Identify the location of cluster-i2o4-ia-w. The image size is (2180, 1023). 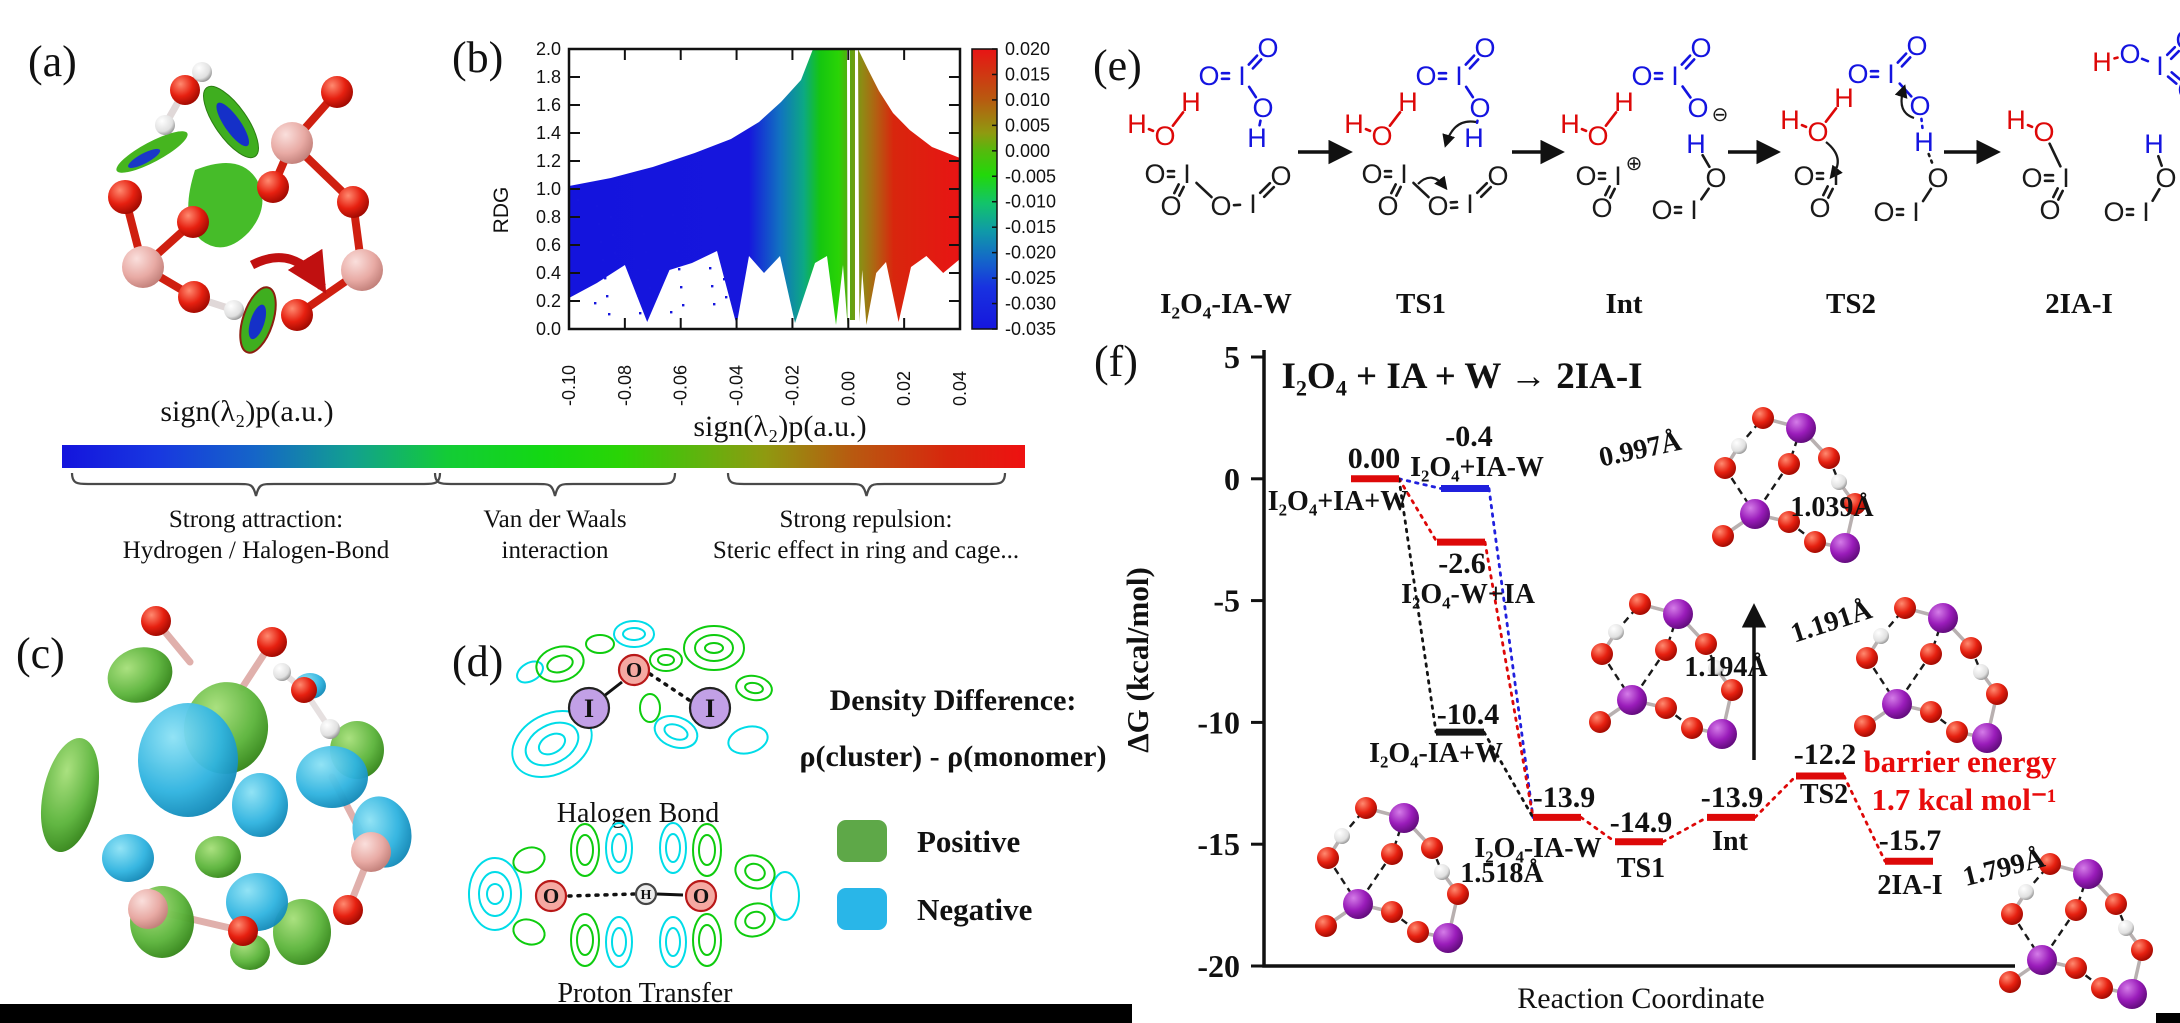
(1392, 875).